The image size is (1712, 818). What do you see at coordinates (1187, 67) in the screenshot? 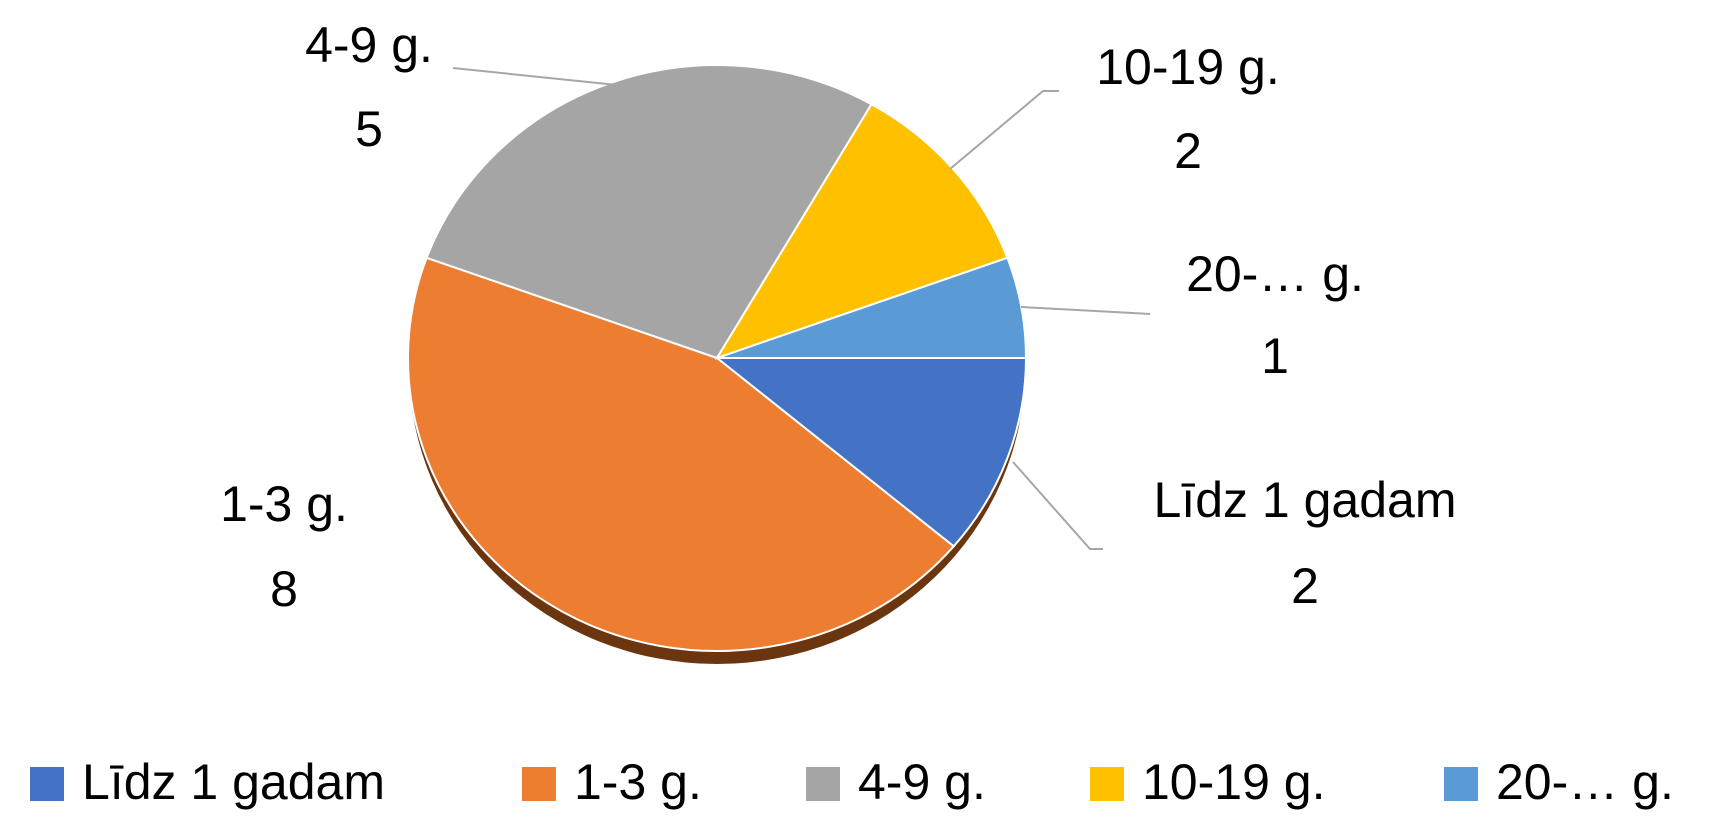
I see `data-label-name: 10-19 g.` at bounding box center [1187, 67].